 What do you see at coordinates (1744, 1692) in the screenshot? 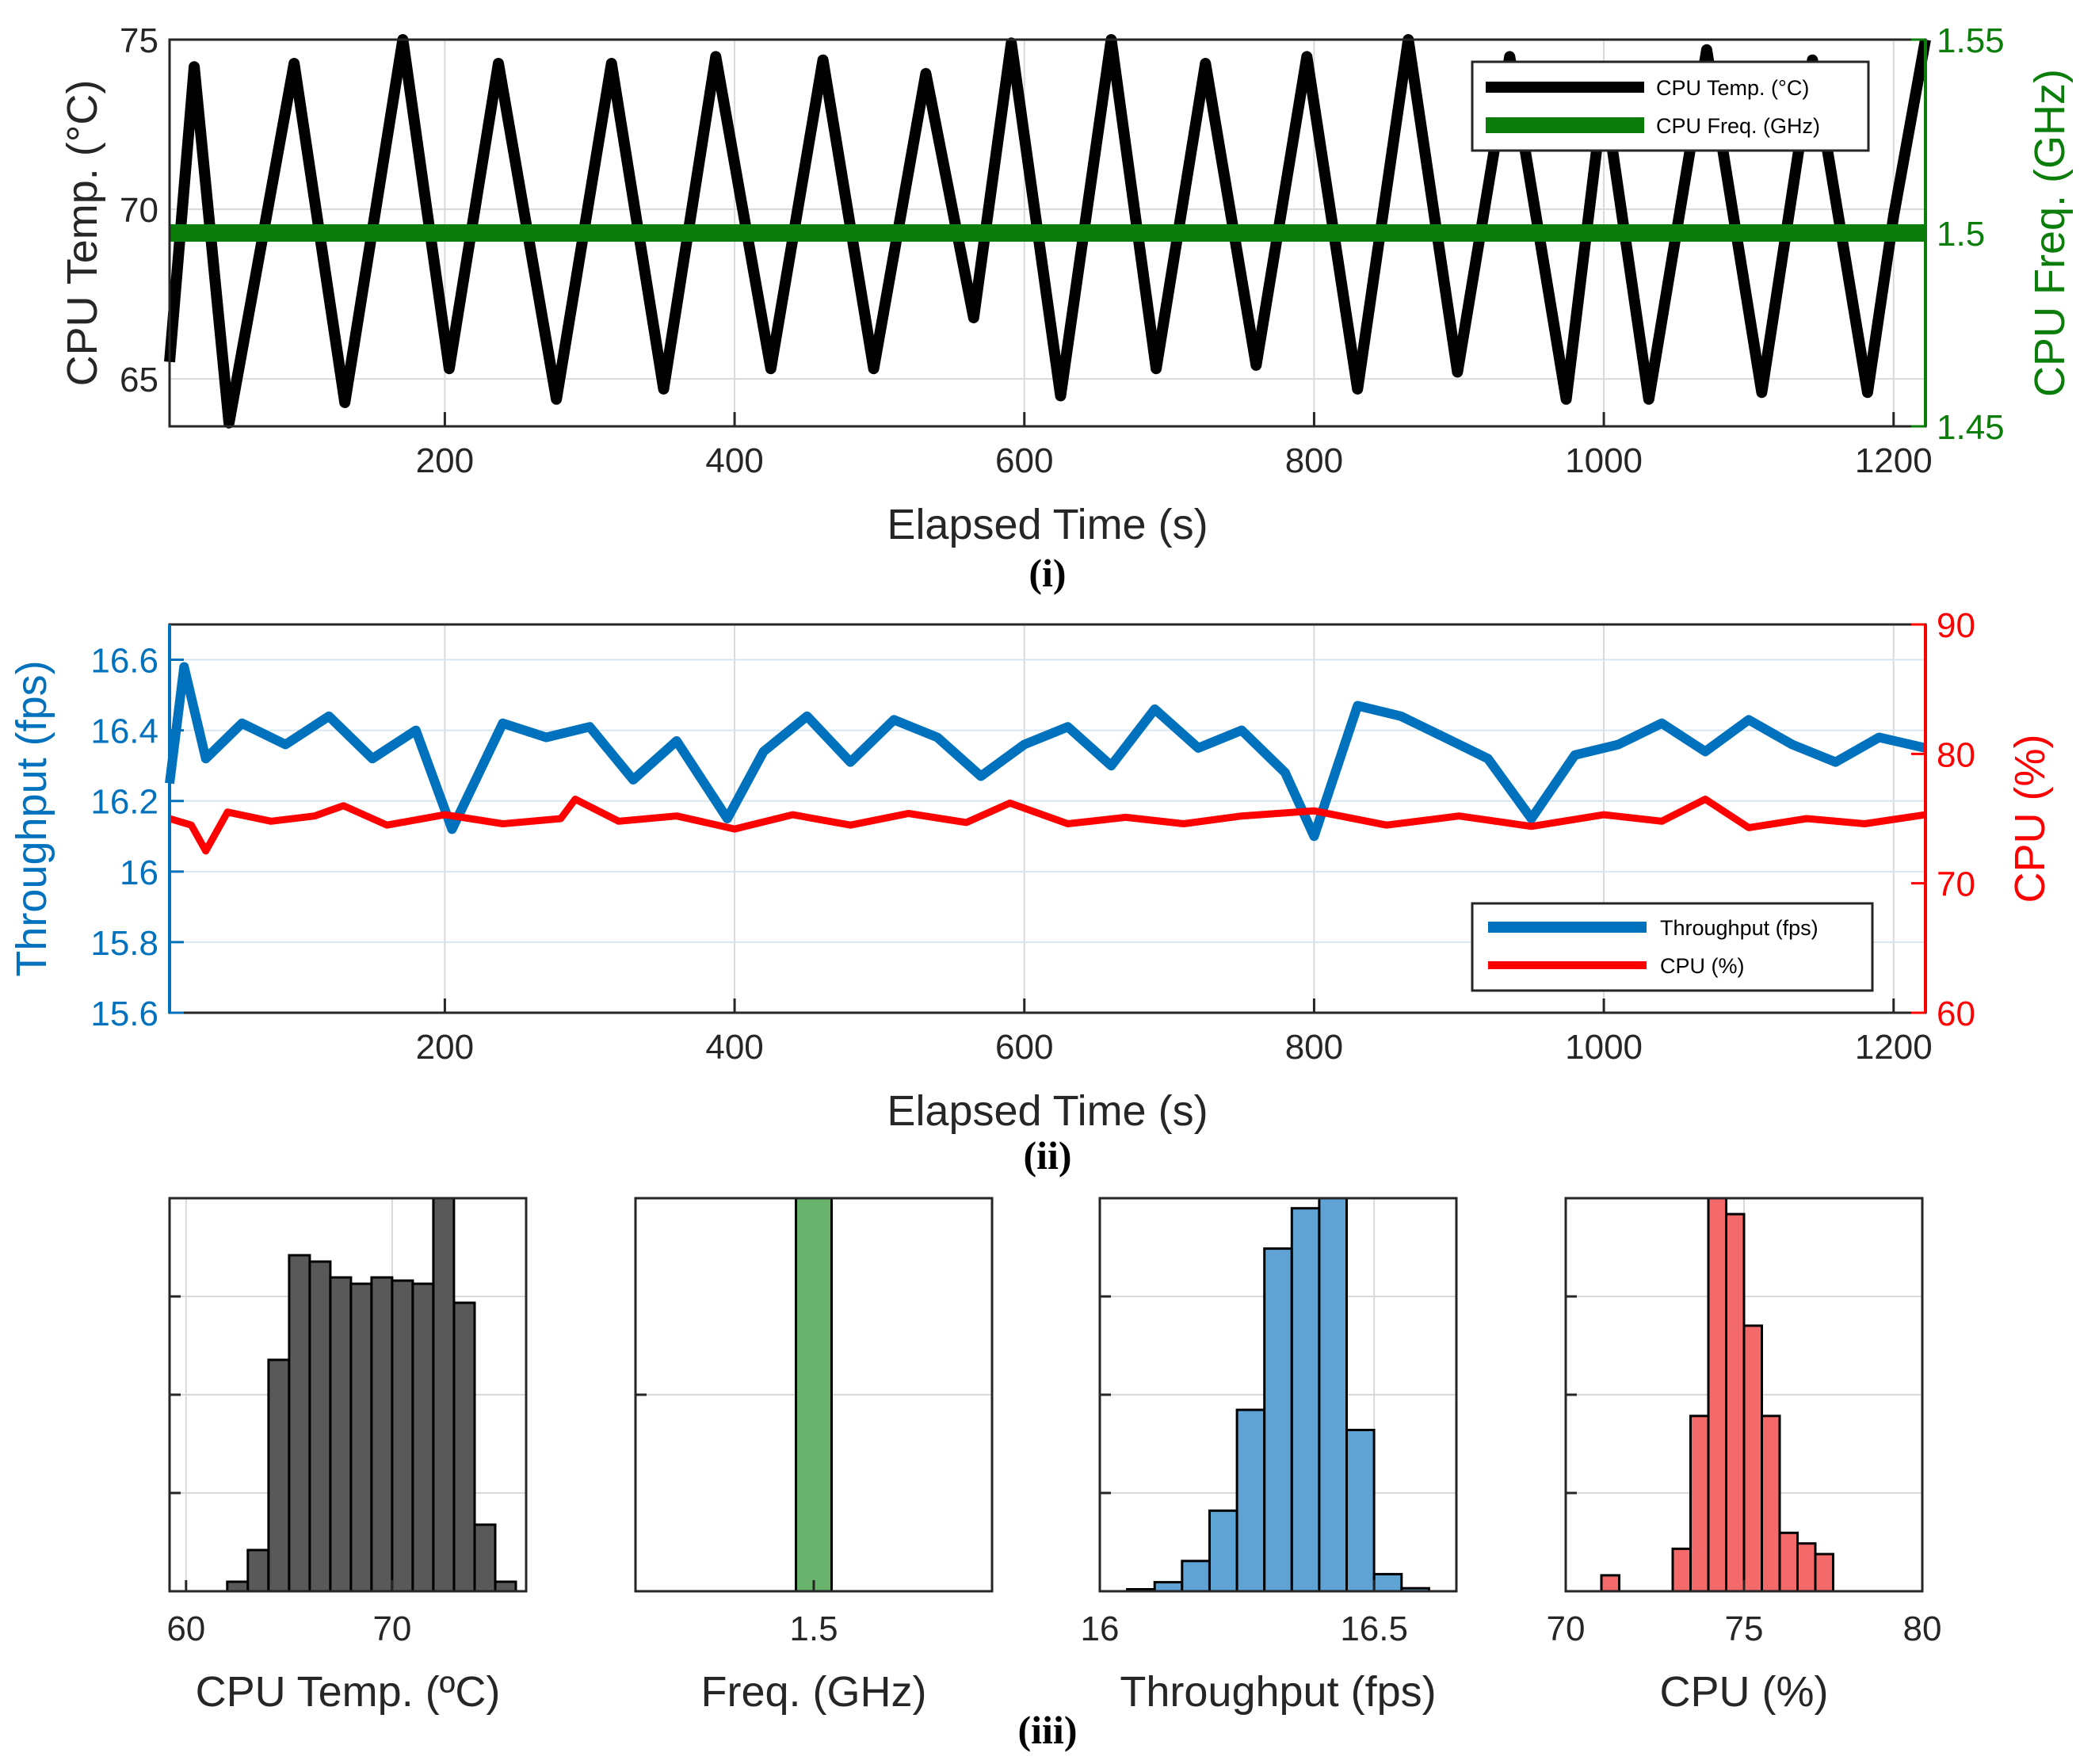
I see `hist-xlabel: CPU (%)` at bounding box center [1744, 1692].